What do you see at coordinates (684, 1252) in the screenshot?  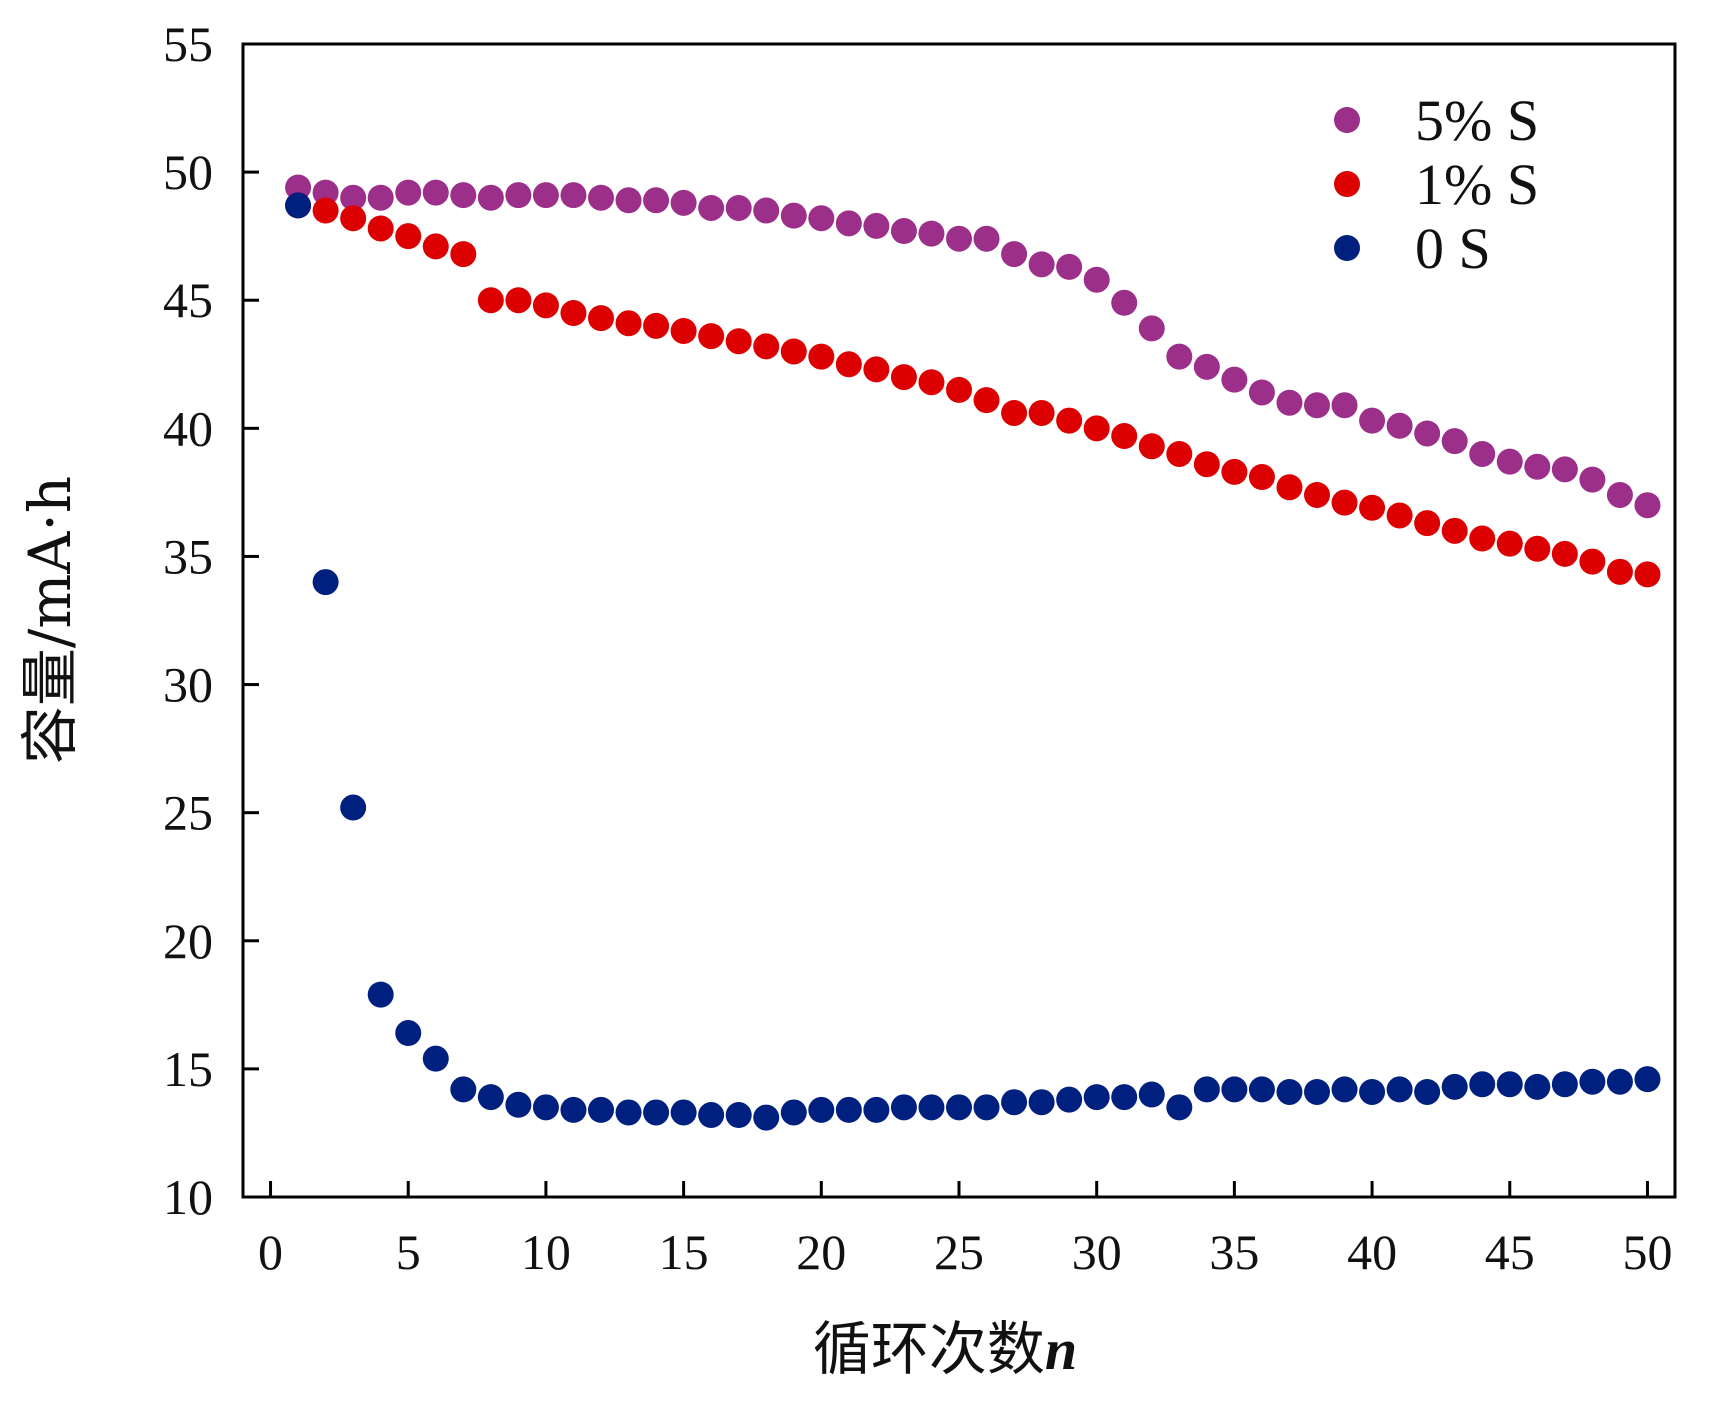 I see `x-tick-label: 15` at bounding box center [684, 1252].